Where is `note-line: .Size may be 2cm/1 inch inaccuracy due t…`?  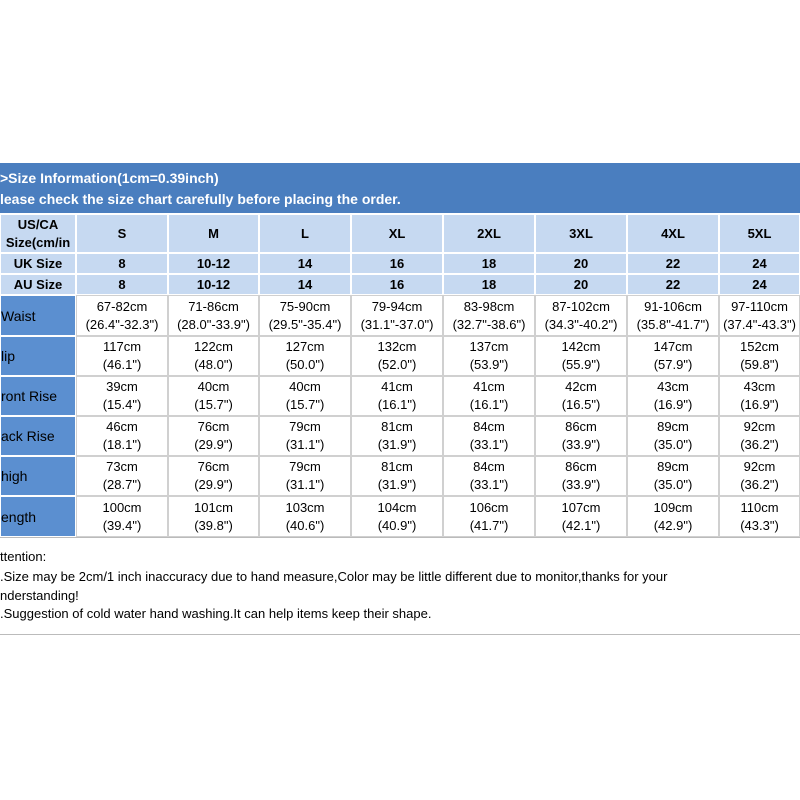 note-line: .Size may be 2cm/1 inch inaccuracy due t… is located at coordinates (334, 576).